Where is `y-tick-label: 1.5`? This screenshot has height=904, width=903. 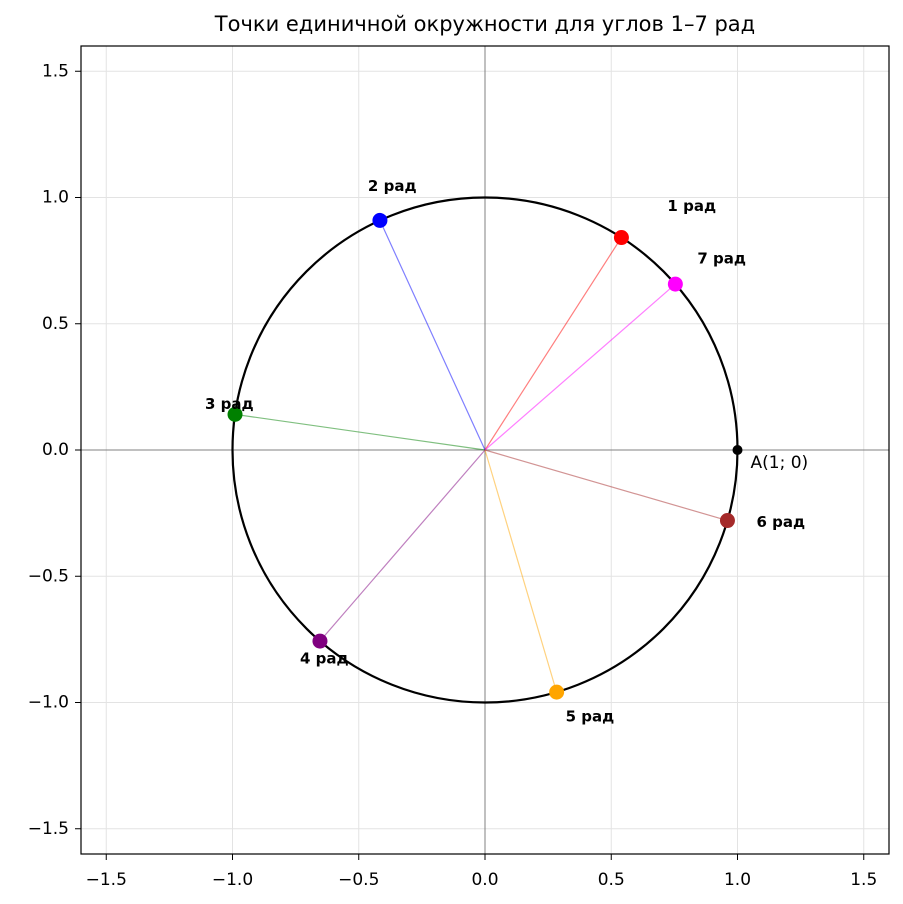 y-tick-label: 1.5 is located at coordinates (55, 71).